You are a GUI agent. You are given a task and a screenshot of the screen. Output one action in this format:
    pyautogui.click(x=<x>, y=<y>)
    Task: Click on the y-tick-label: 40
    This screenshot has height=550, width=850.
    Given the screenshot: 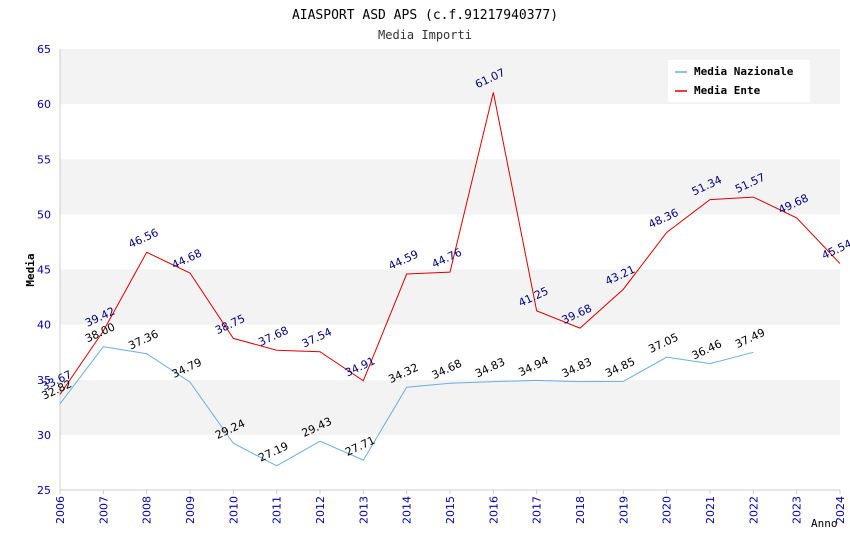 What is the action you would take?
    pyautogui.click(x=44, y=325)
    